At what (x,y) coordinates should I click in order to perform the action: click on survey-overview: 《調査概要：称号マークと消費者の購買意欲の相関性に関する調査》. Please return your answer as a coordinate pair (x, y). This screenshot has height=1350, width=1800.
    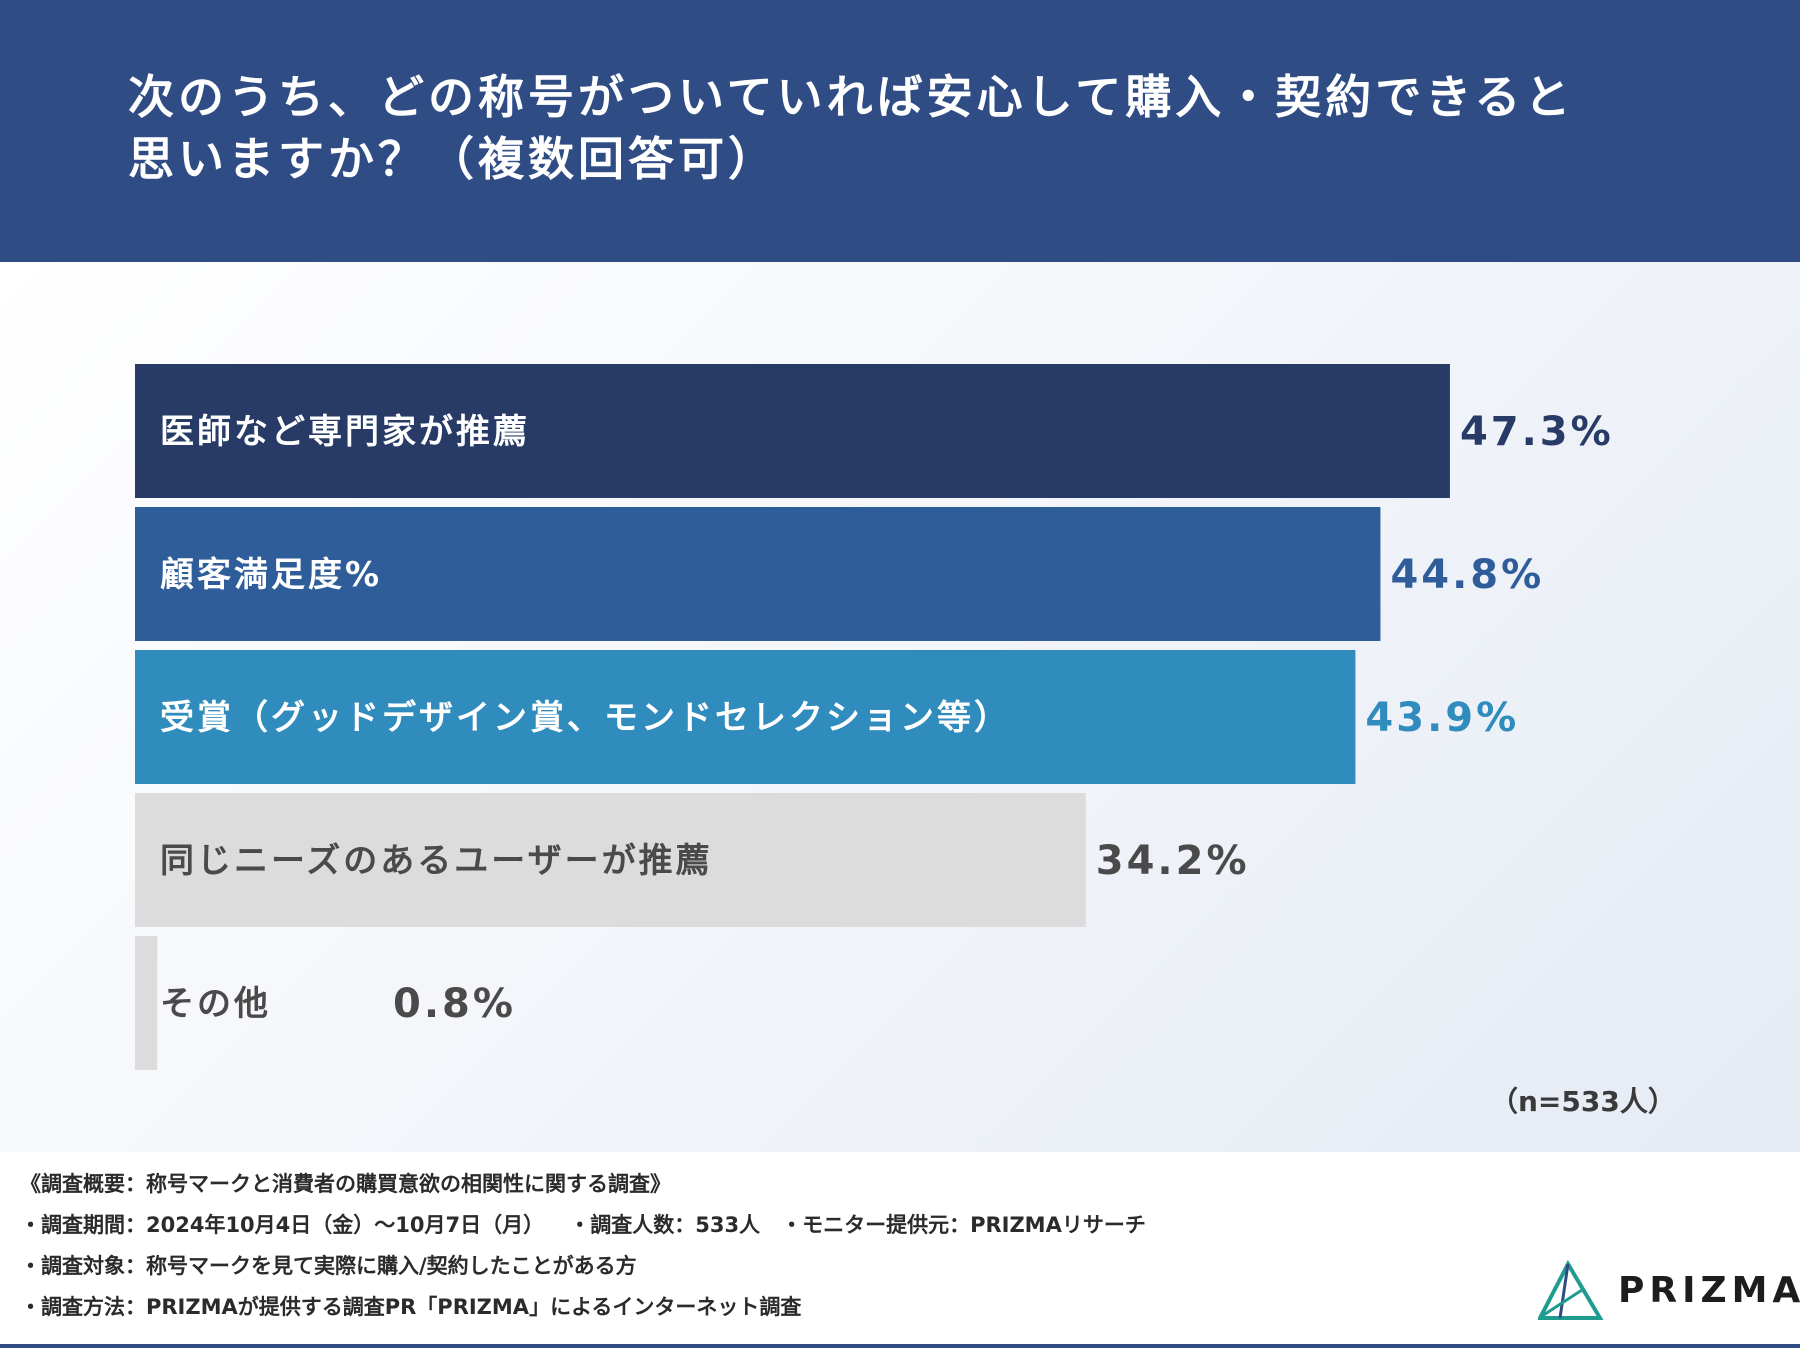
    Looking at the image, I should click on (345, 1184).